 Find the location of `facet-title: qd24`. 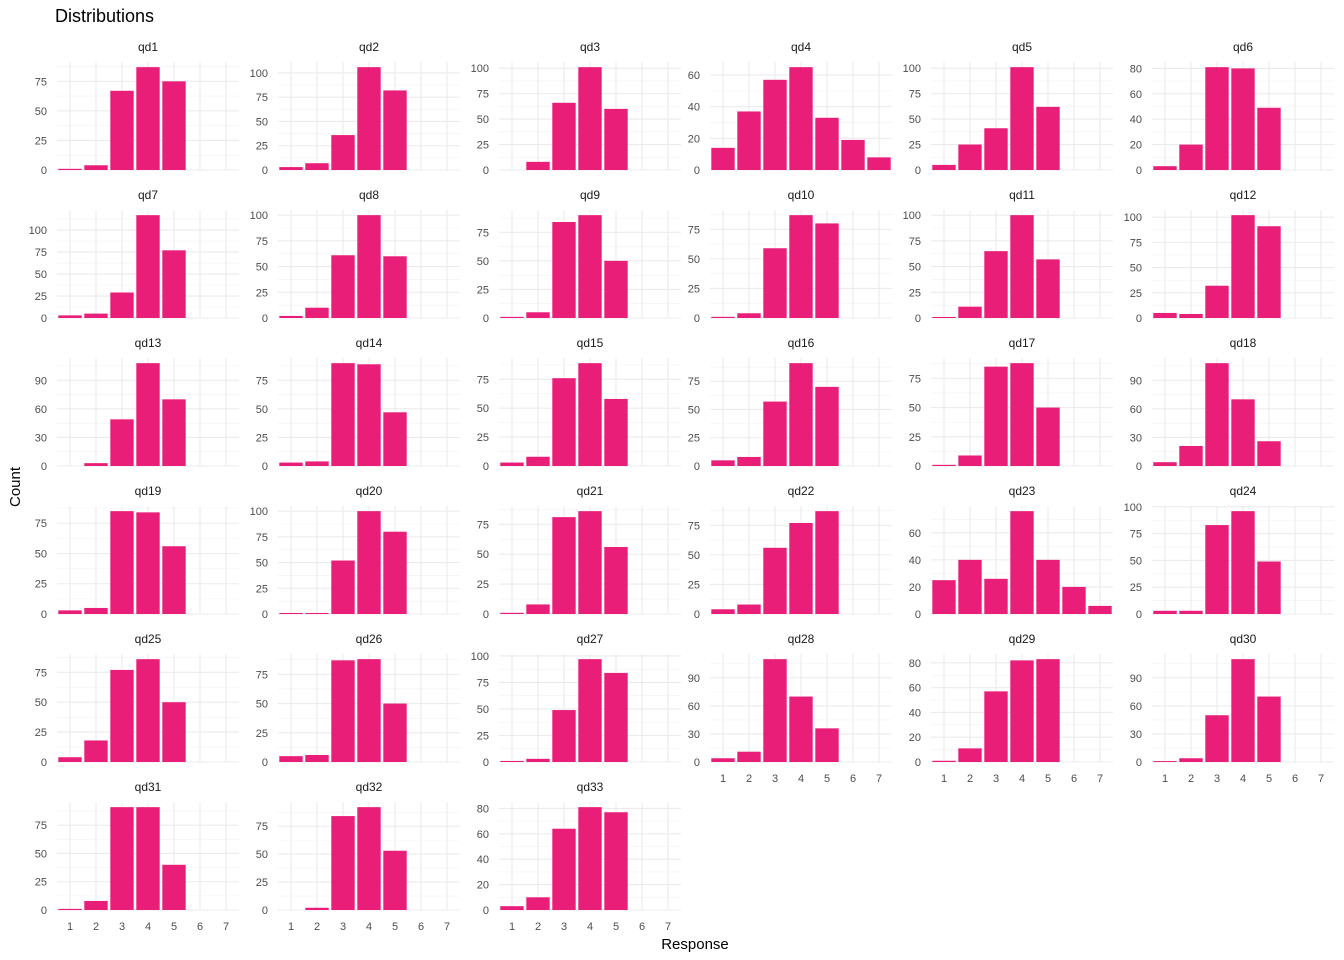

facet-title: qd24 is located at coordinates (1243, 491).